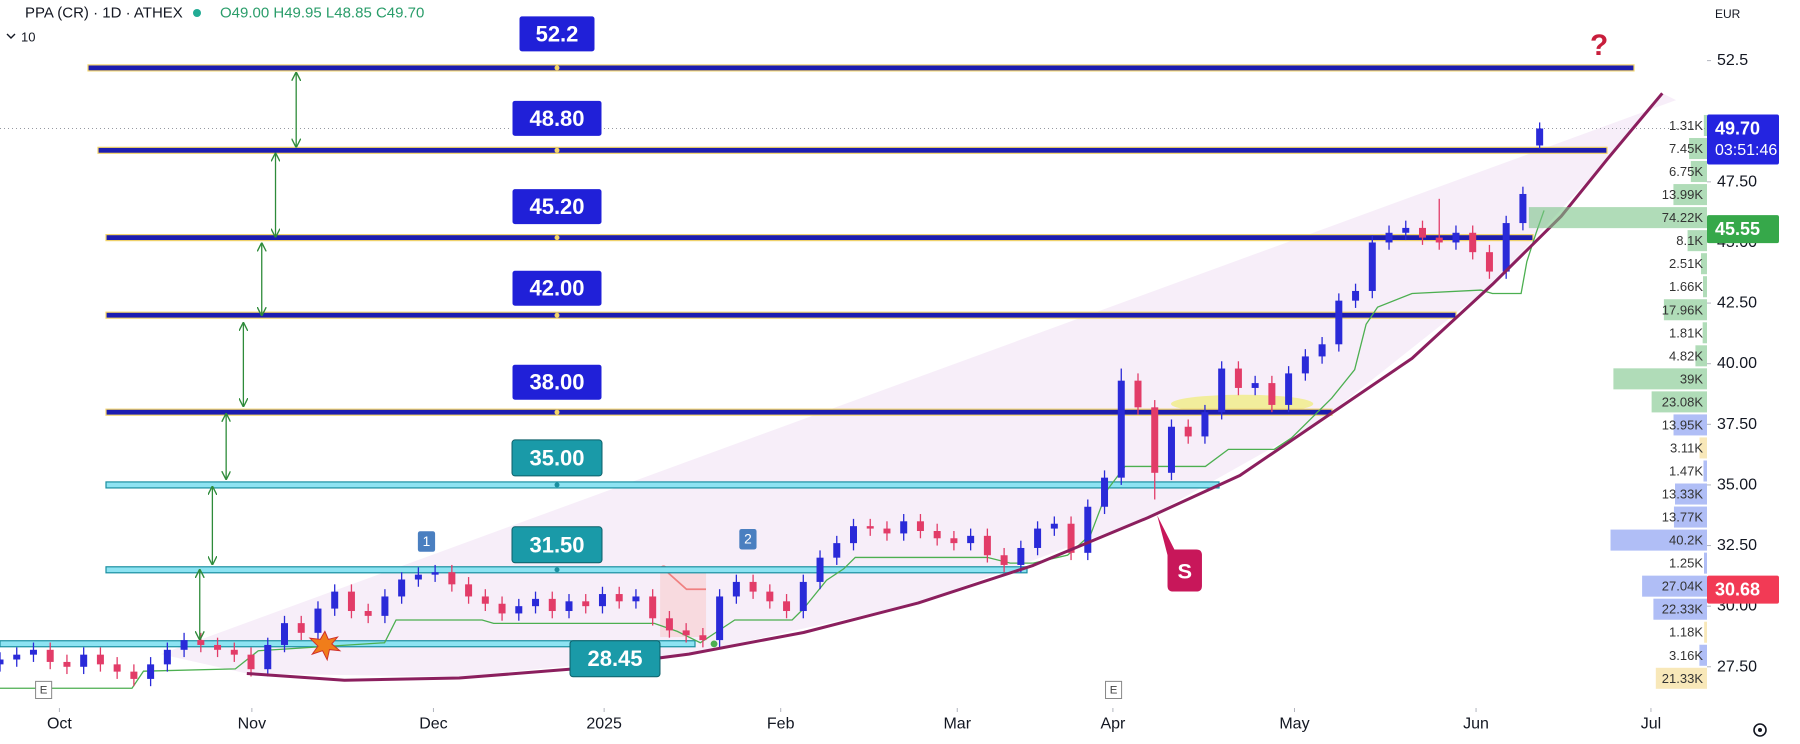  What do you see at coordinates (1728, 14) in the screenshot?
I see `currency: EUR` at bounding box center [1728, 14].